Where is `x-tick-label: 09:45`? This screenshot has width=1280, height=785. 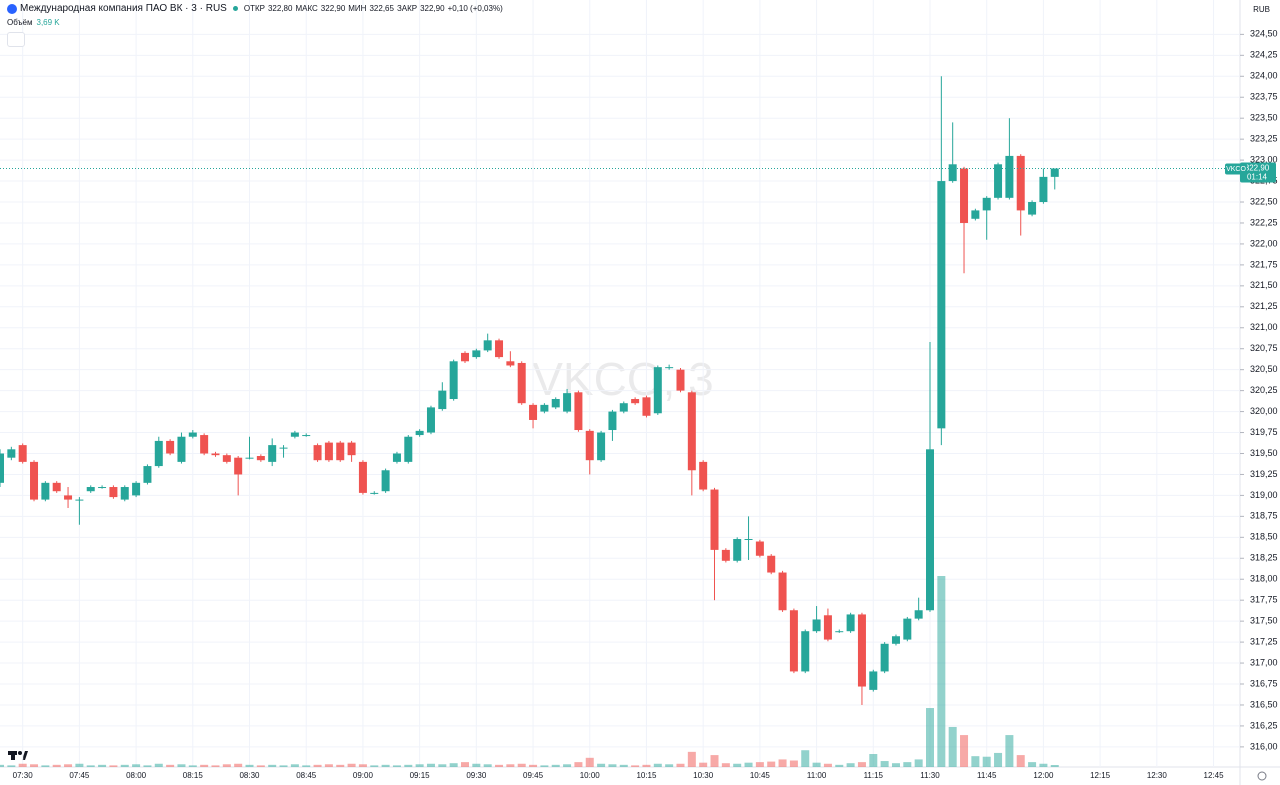 x-tick-label: 09:45 is located at coordinates (533, 775).